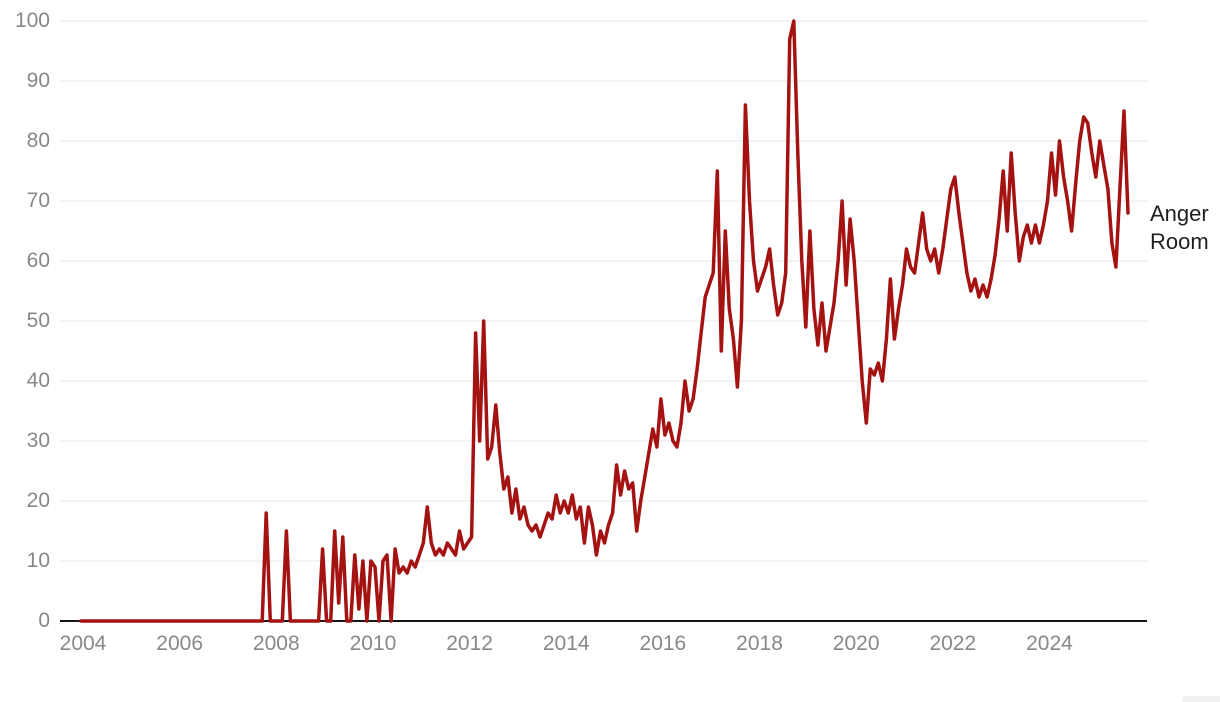 The image size is (1220, 702). Describe the element at coordinates (38, 140) in the screenshot. I see `y-axis-tick-label: 80` at that location.